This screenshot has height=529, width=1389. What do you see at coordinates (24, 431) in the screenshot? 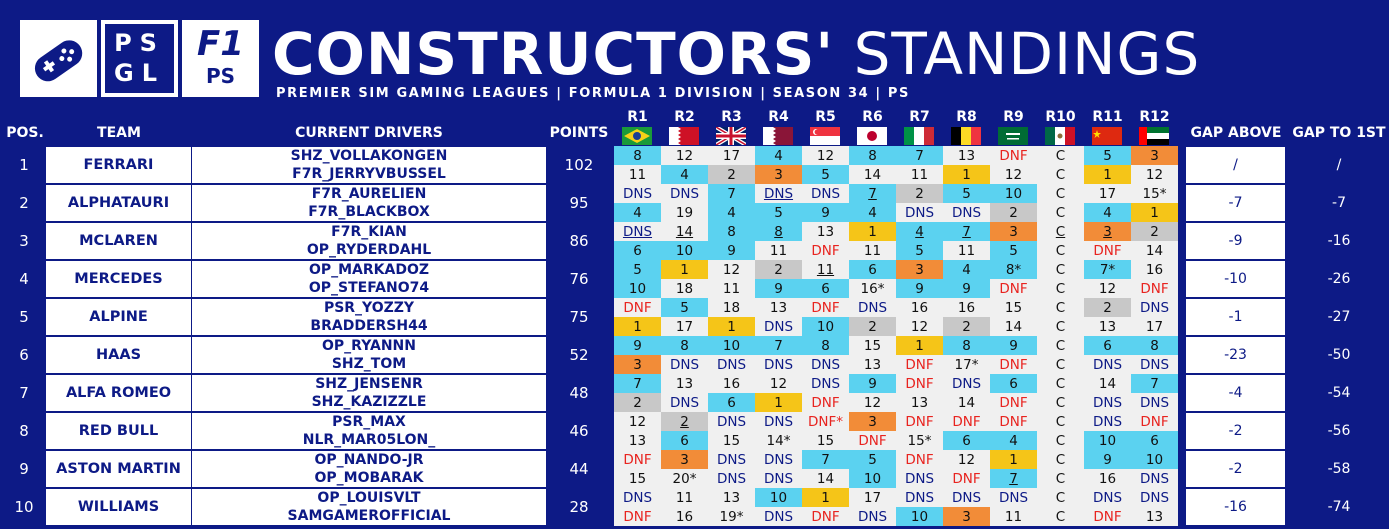
I see `position-cell: 8` at bounding box center [24, 431].